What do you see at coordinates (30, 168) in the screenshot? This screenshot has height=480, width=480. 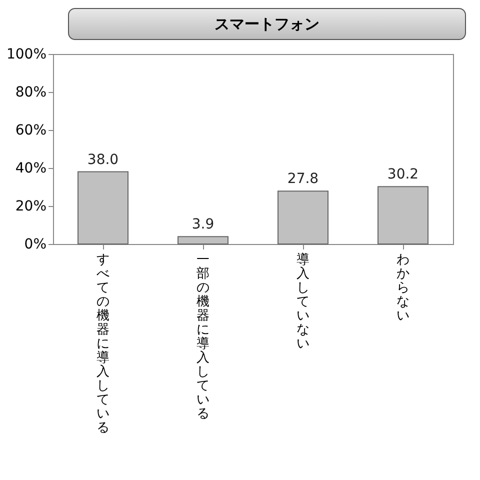 I see `y-tick-label: 40%` at bounding box center [30, 168].